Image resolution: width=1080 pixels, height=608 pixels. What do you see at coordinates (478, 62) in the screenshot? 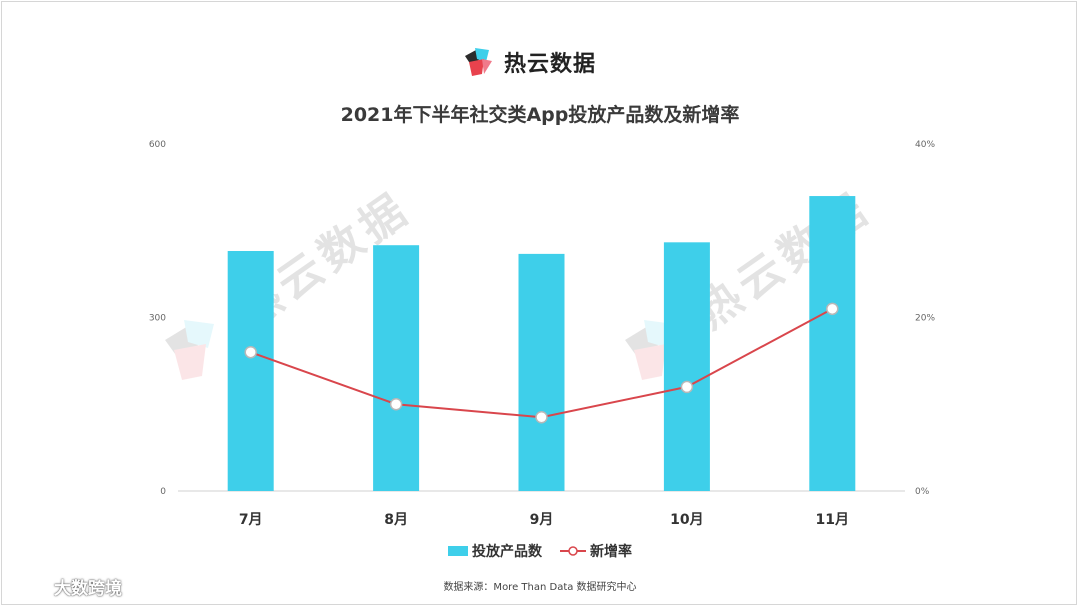
I see `reyun-logo-icon` at bounding box center [478, 62].